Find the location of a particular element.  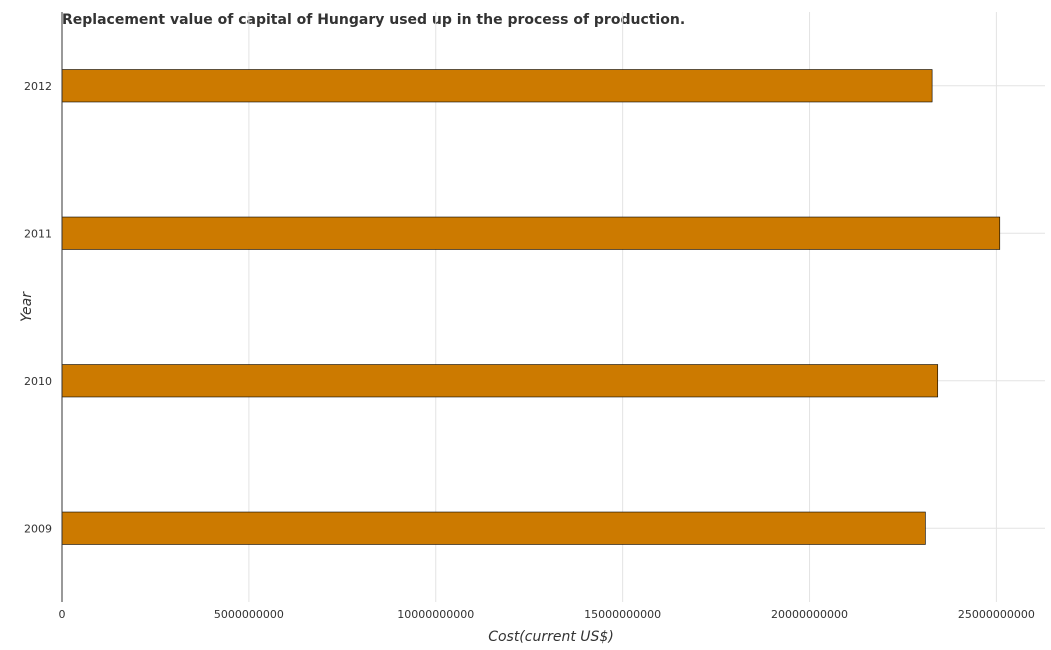

bar-2011 is located at coordinates (531, 233).